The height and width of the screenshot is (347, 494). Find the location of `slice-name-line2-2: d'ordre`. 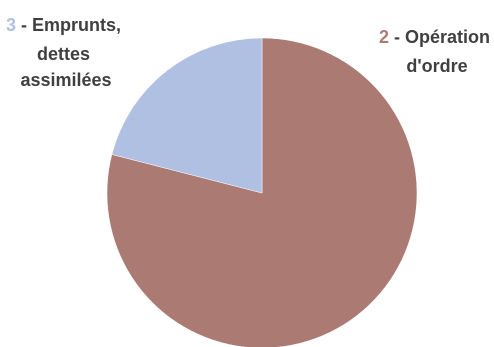

slice-name-line2-2: d'ordre is located at coordinates (436, 66).